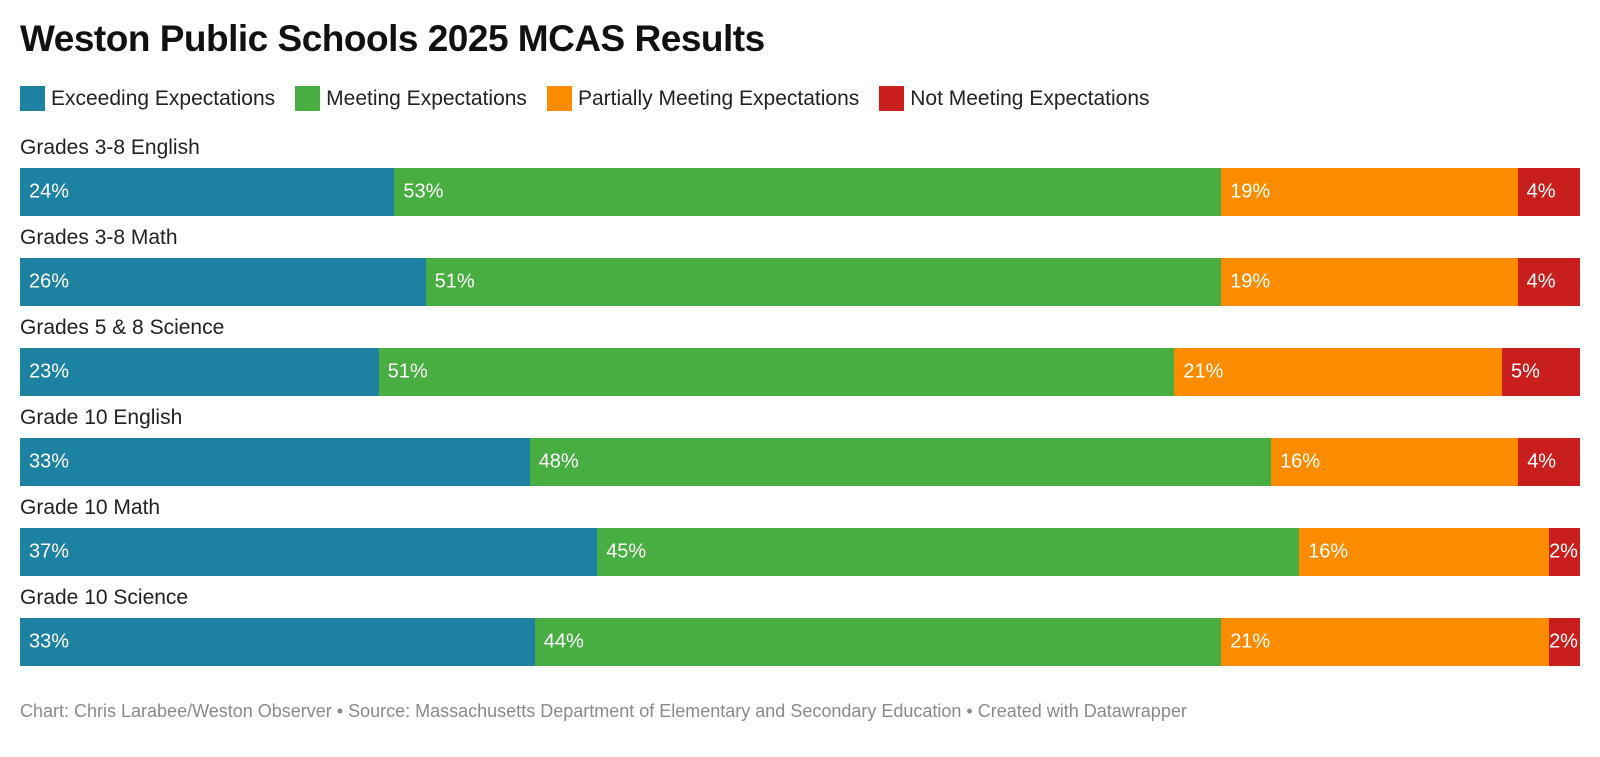 Image resolution: width=1600 pixels, height=757 pixels. What do you see at coordinates (718, 98) in the screenshot?
I see `legend-label: Partially Meeting Expectations` at bounding box center [718, 98].